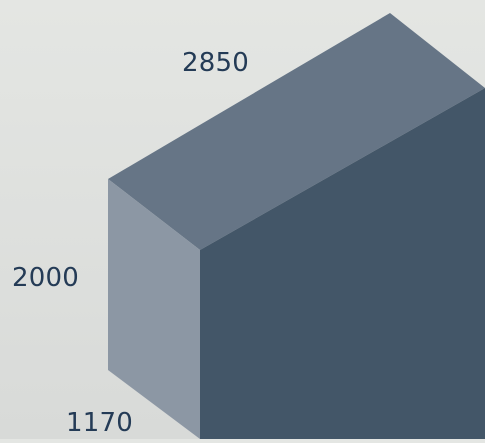 This screenshot has height=443, width=485. I want to click on height-dimension-label: 2000, so click(45, 278).